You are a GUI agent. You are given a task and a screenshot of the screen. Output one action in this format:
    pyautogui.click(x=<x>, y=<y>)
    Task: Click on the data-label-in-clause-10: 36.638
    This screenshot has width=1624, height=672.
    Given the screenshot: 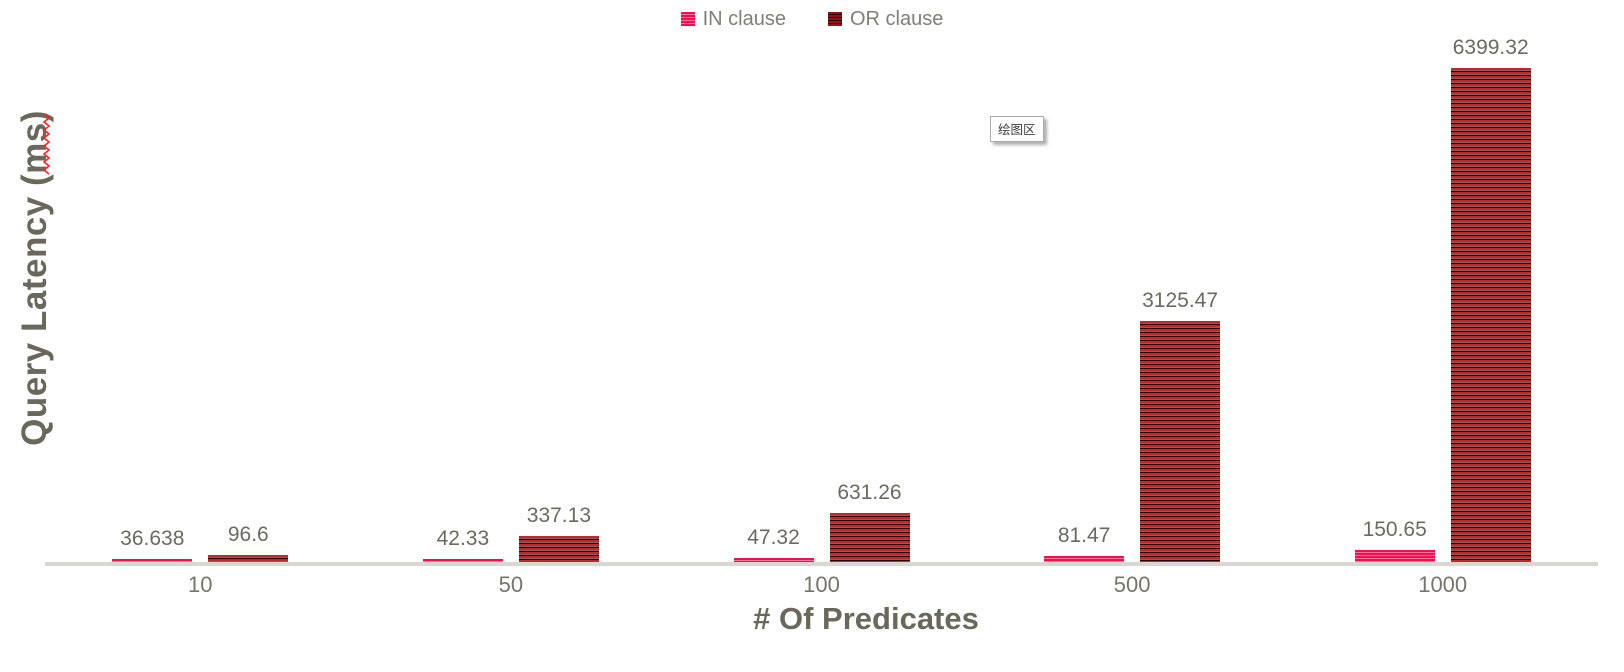 What is the action you would take?
    pyautogui.click(x=152, y=538)
    